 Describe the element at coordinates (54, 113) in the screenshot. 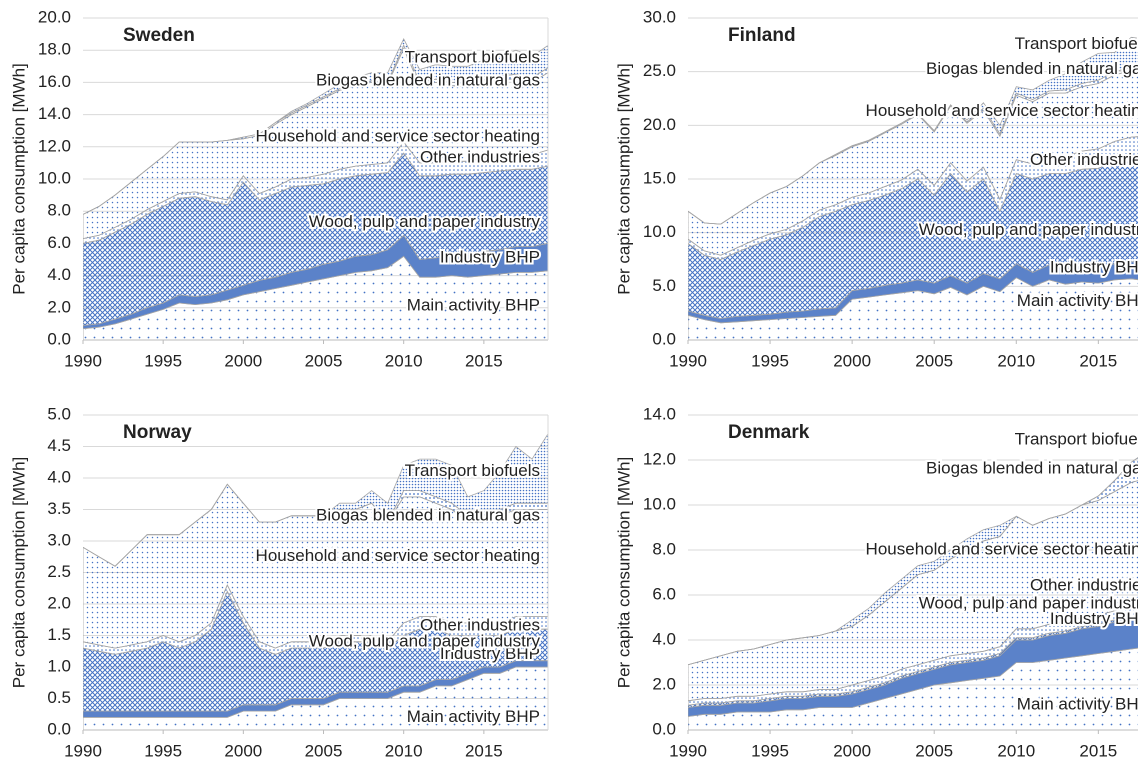

I see `y-tick-label: 14.0` at that location.